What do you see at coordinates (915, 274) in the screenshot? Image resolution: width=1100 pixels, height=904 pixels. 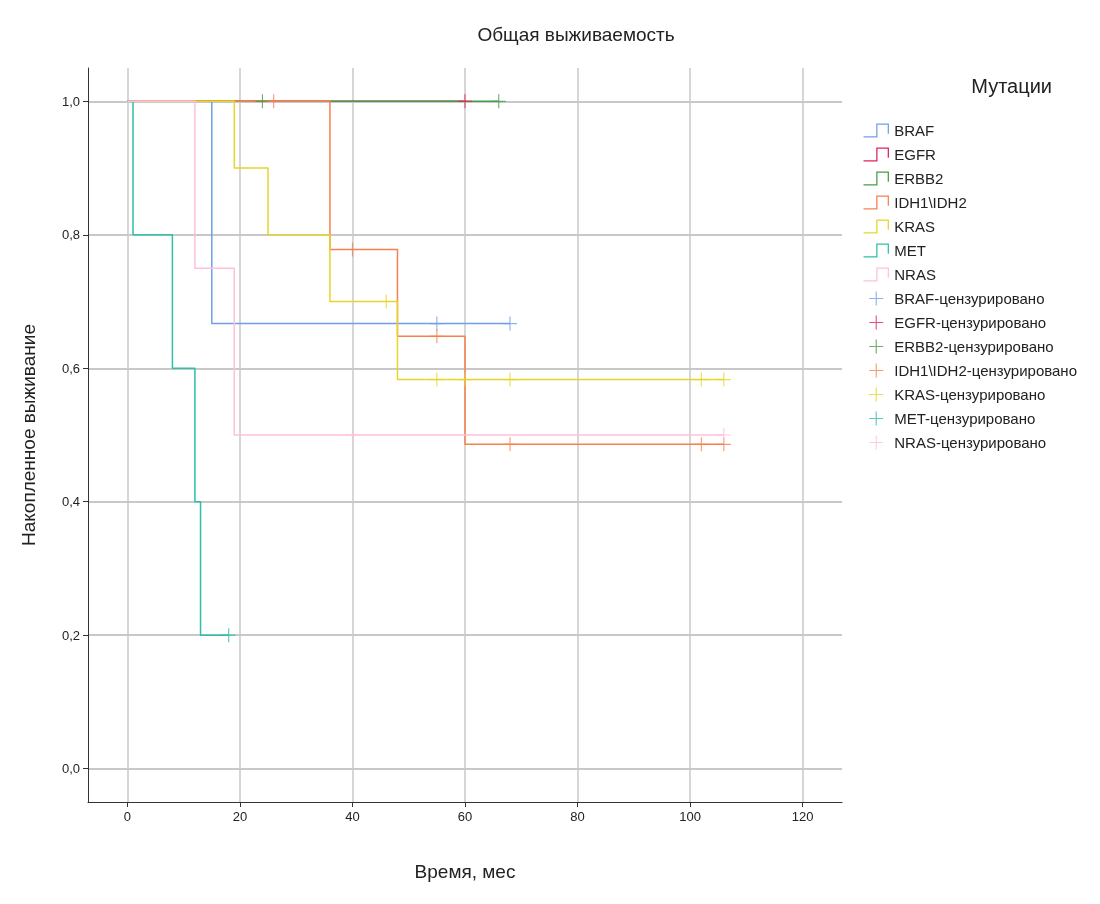 I see `legend-label: NRAS` at bounding box center [915, 274].